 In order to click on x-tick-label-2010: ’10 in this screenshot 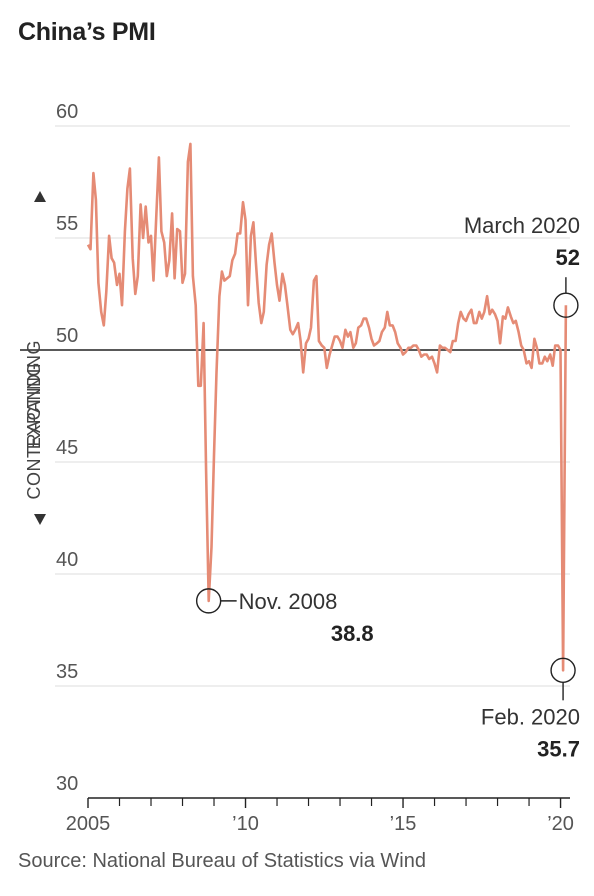, I will do `click(245, 824)`.